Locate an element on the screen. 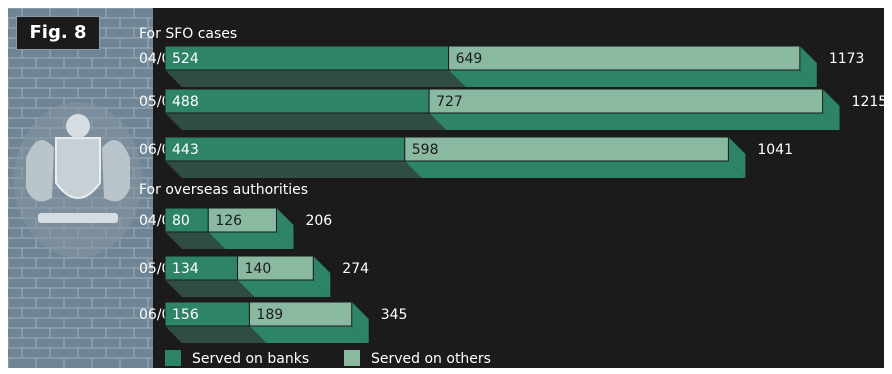 The image size is (892, 374). data-label-others: 727 is located at coordinates (449, 102).